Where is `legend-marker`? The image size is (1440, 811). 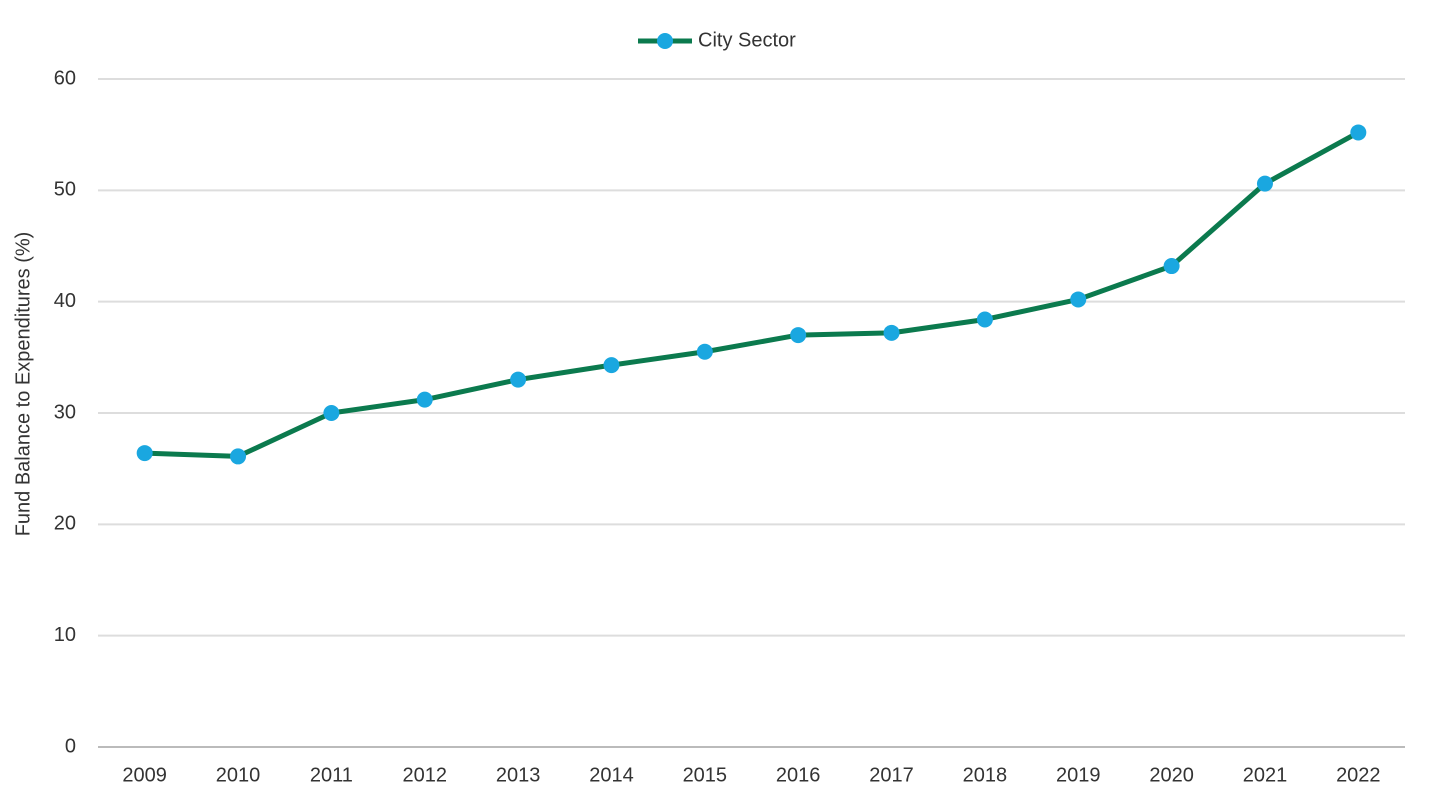
legend-marker is located at coordinates (665, 41).